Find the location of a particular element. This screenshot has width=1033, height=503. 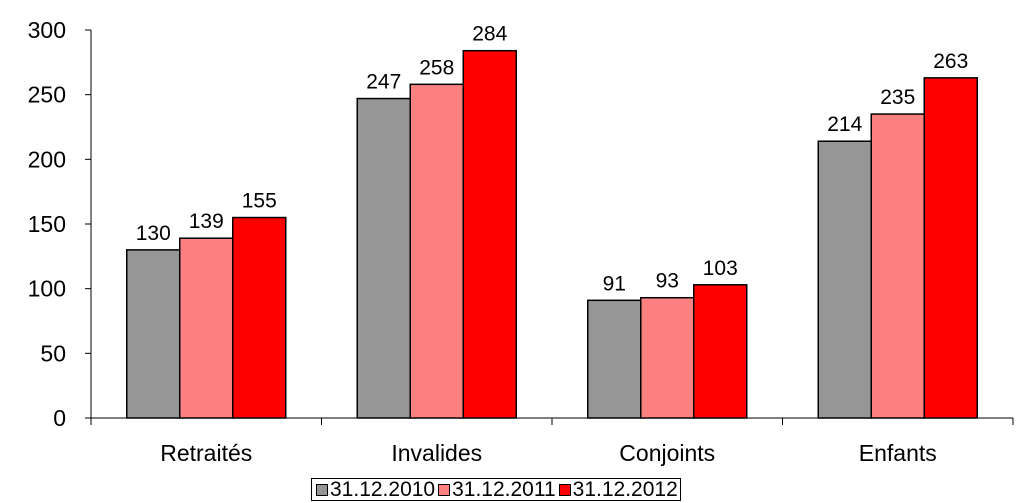

bar-value-label: 139 is located at coordinates (206, 221).